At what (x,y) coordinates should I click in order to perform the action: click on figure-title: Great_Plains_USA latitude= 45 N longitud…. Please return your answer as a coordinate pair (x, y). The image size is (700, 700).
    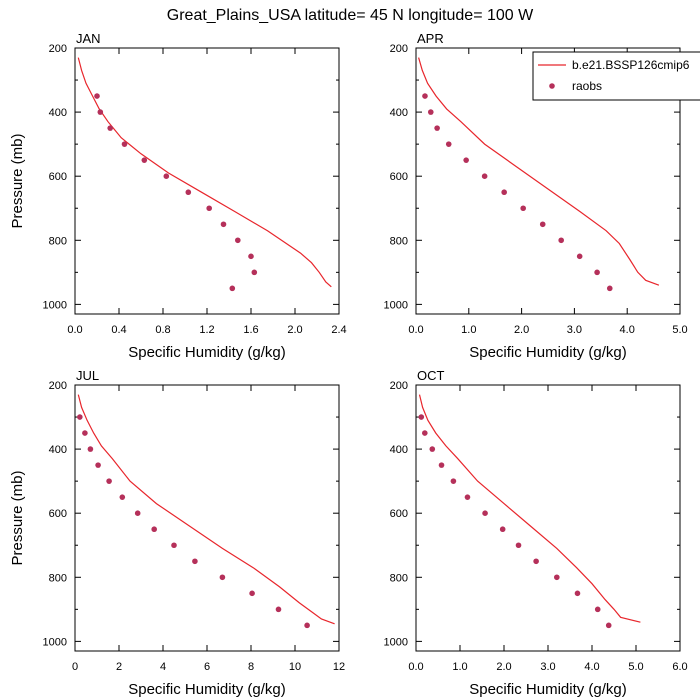
    Looking at the image, I should click on (350, 15).